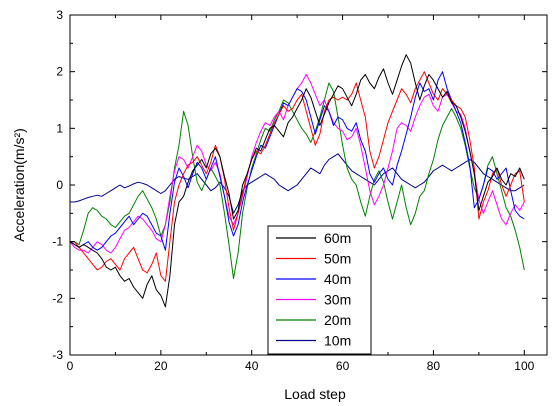  What do you see at coordinates (59, 185) in the screenshot?
I see `y-tick-label: 0` at bounding box center [59, 185].